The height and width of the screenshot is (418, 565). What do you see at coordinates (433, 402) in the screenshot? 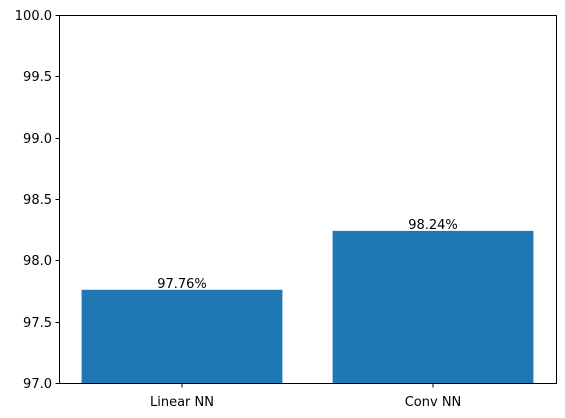
I see `x-tick-label: Conv NN` at bounding box center [433, 402].